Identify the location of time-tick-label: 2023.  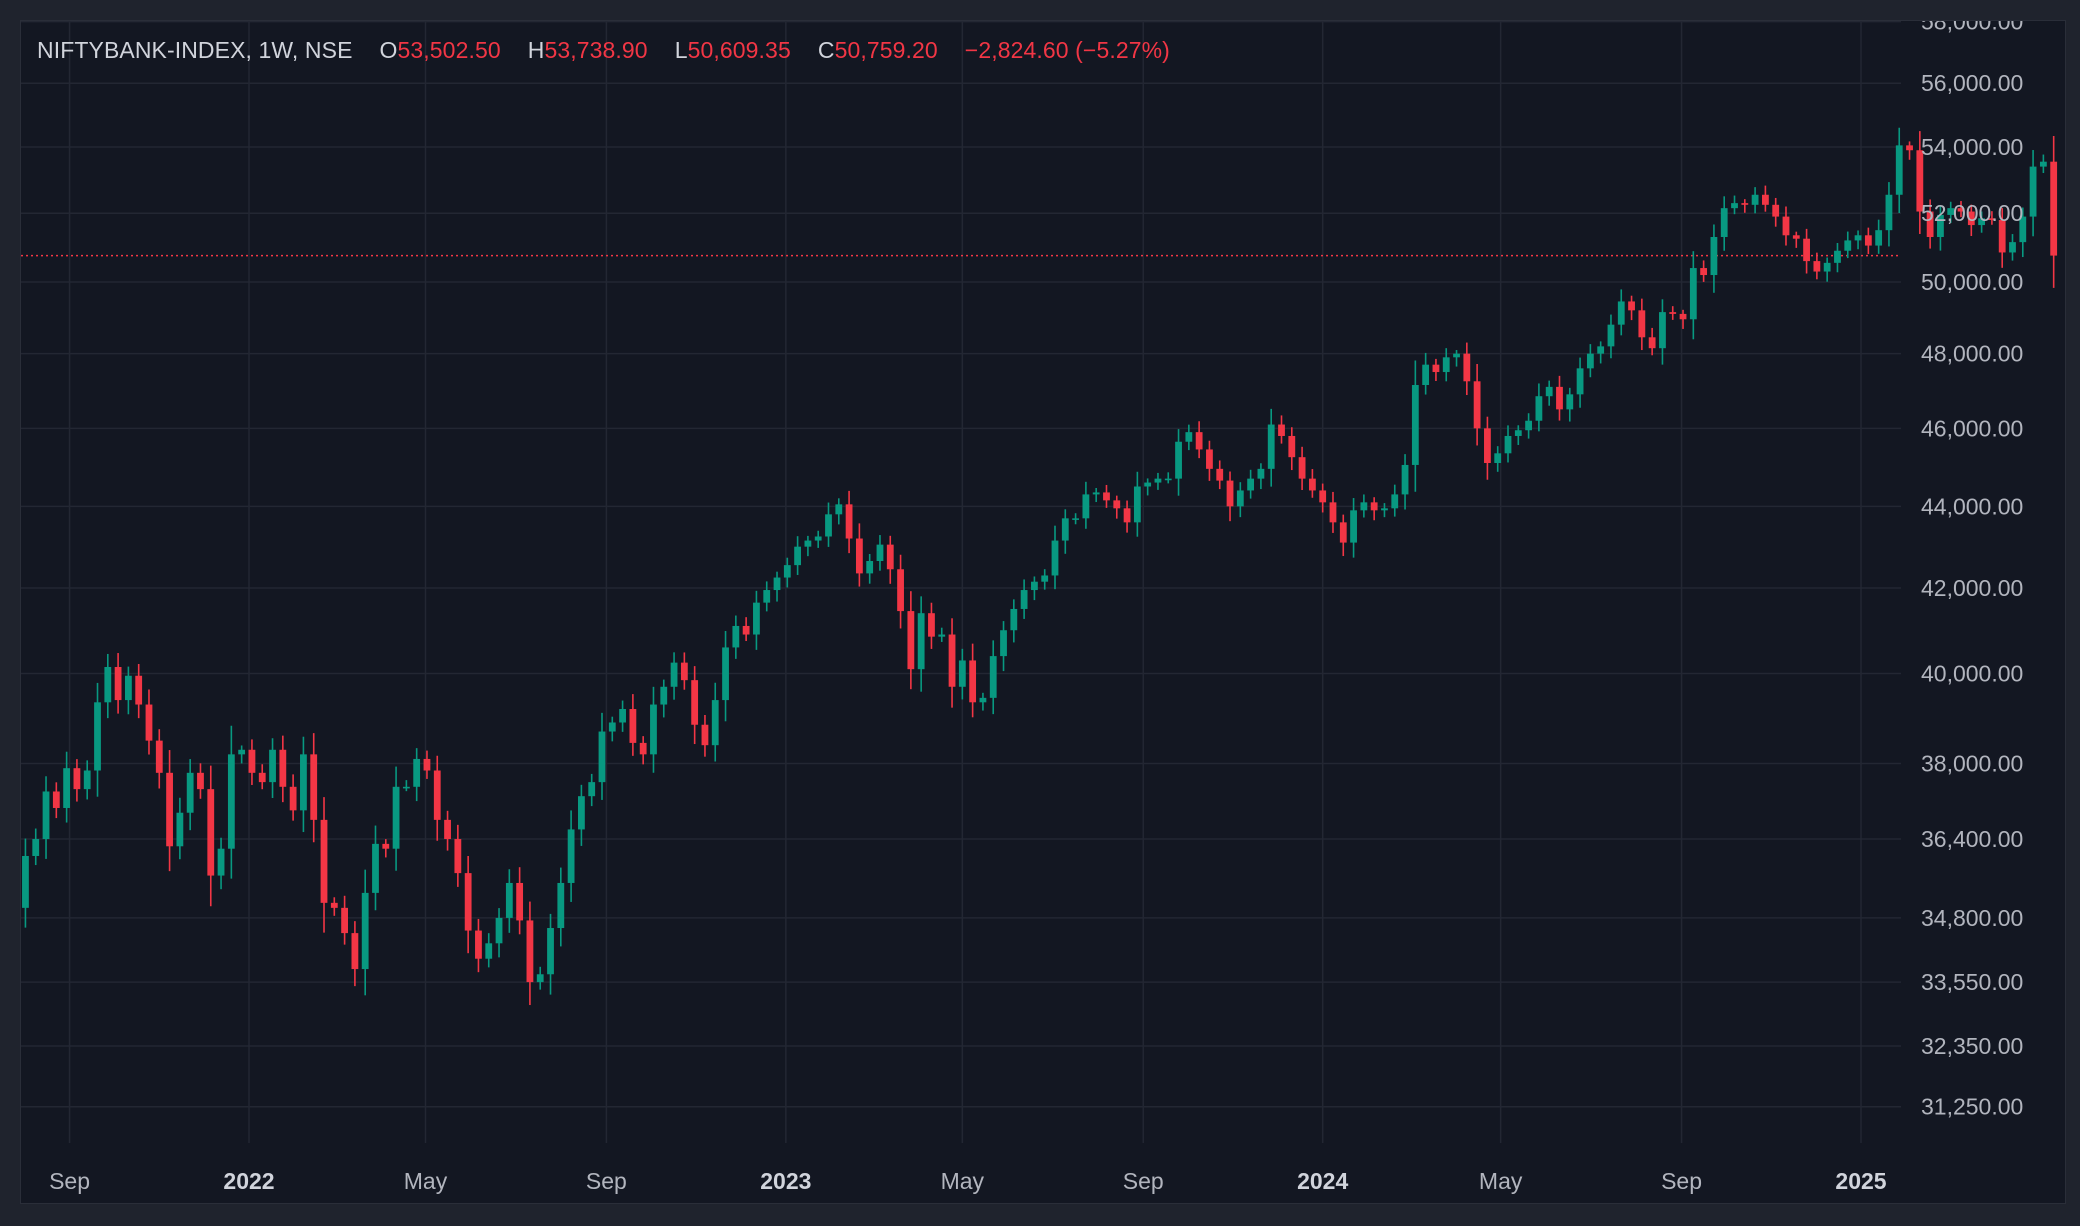
(785, 1181).